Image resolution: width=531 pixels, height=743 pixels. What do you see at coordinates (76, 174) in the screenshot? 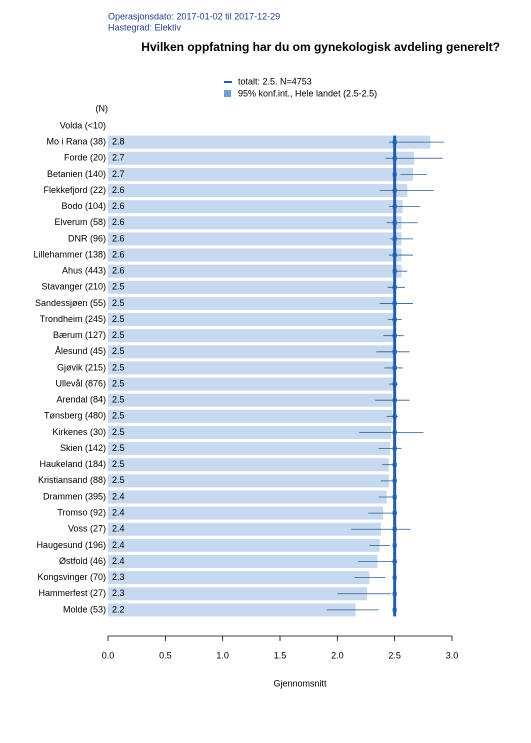
I see `category-label: Betanien (140)` at bounding box center [76, 174].